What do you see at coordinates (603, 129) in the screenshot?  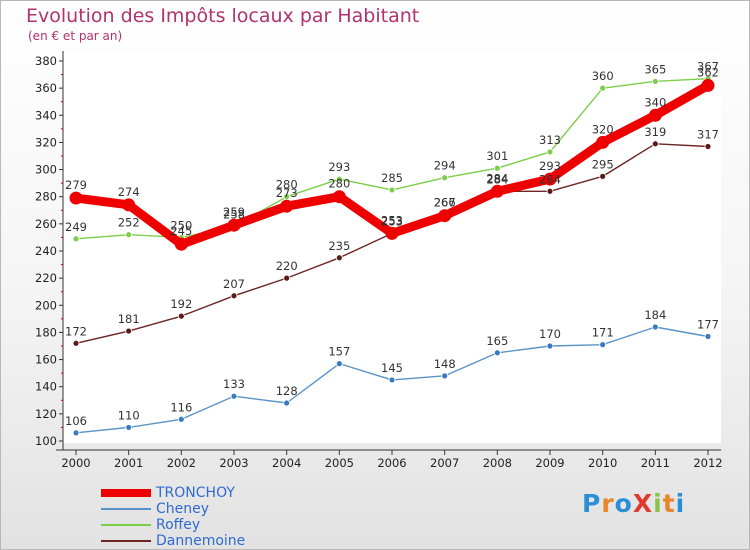 I see `data-label-tronchoy: 320` at bounding box center [603, 129].